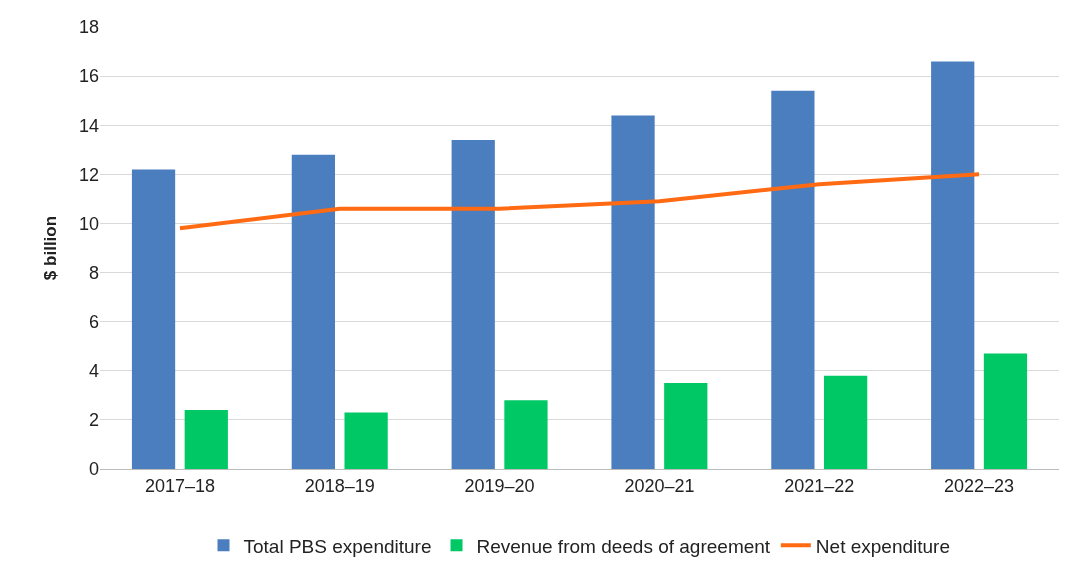  What do you see at coordinates (93, 420) in the screenshot?
I see `y-tick-label: 2` at bounding box center [93, 420].